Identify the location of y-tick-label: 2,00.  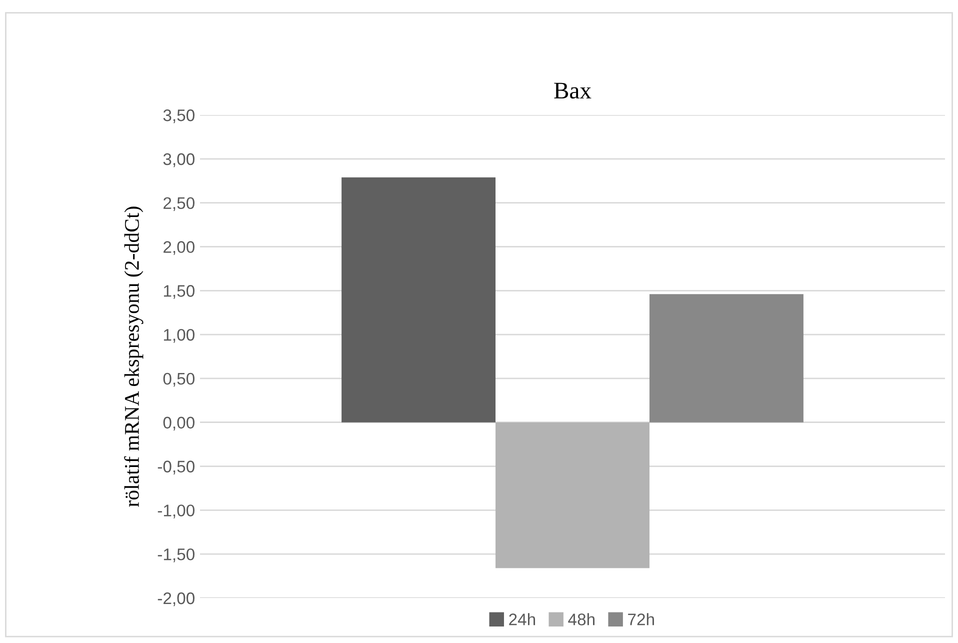
(179, 248).